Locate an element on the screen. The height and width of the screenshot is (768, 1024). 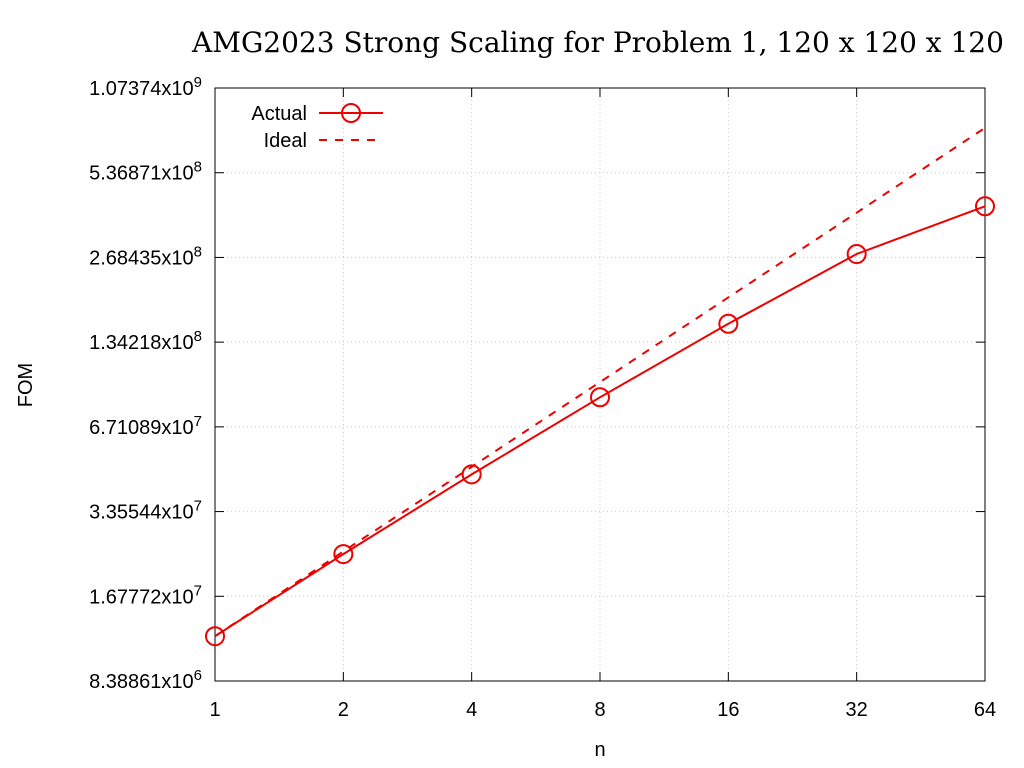
x-tick-label: 8 is located at coordinates (599, 710).